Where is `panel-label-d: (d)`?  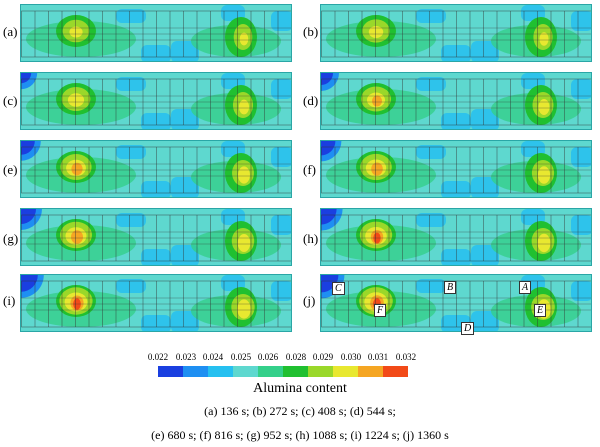 panel-label-d: (d) is located at coordinates (311, 100).